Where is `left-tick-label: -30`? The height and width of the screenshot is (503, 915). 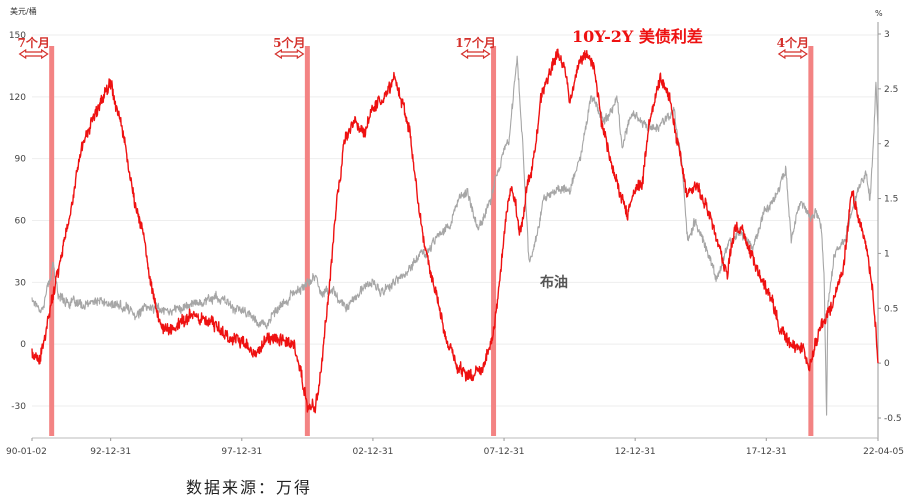
left-tick-label: -30 is located at coordinates (18, 407).